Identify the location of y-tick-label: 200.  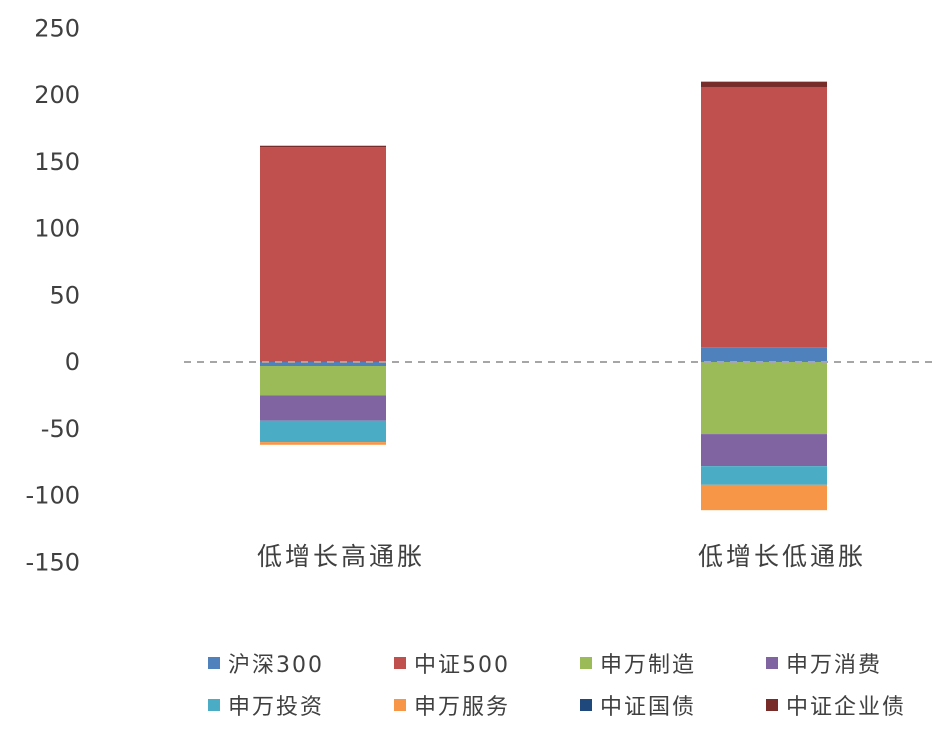
(57, 95).